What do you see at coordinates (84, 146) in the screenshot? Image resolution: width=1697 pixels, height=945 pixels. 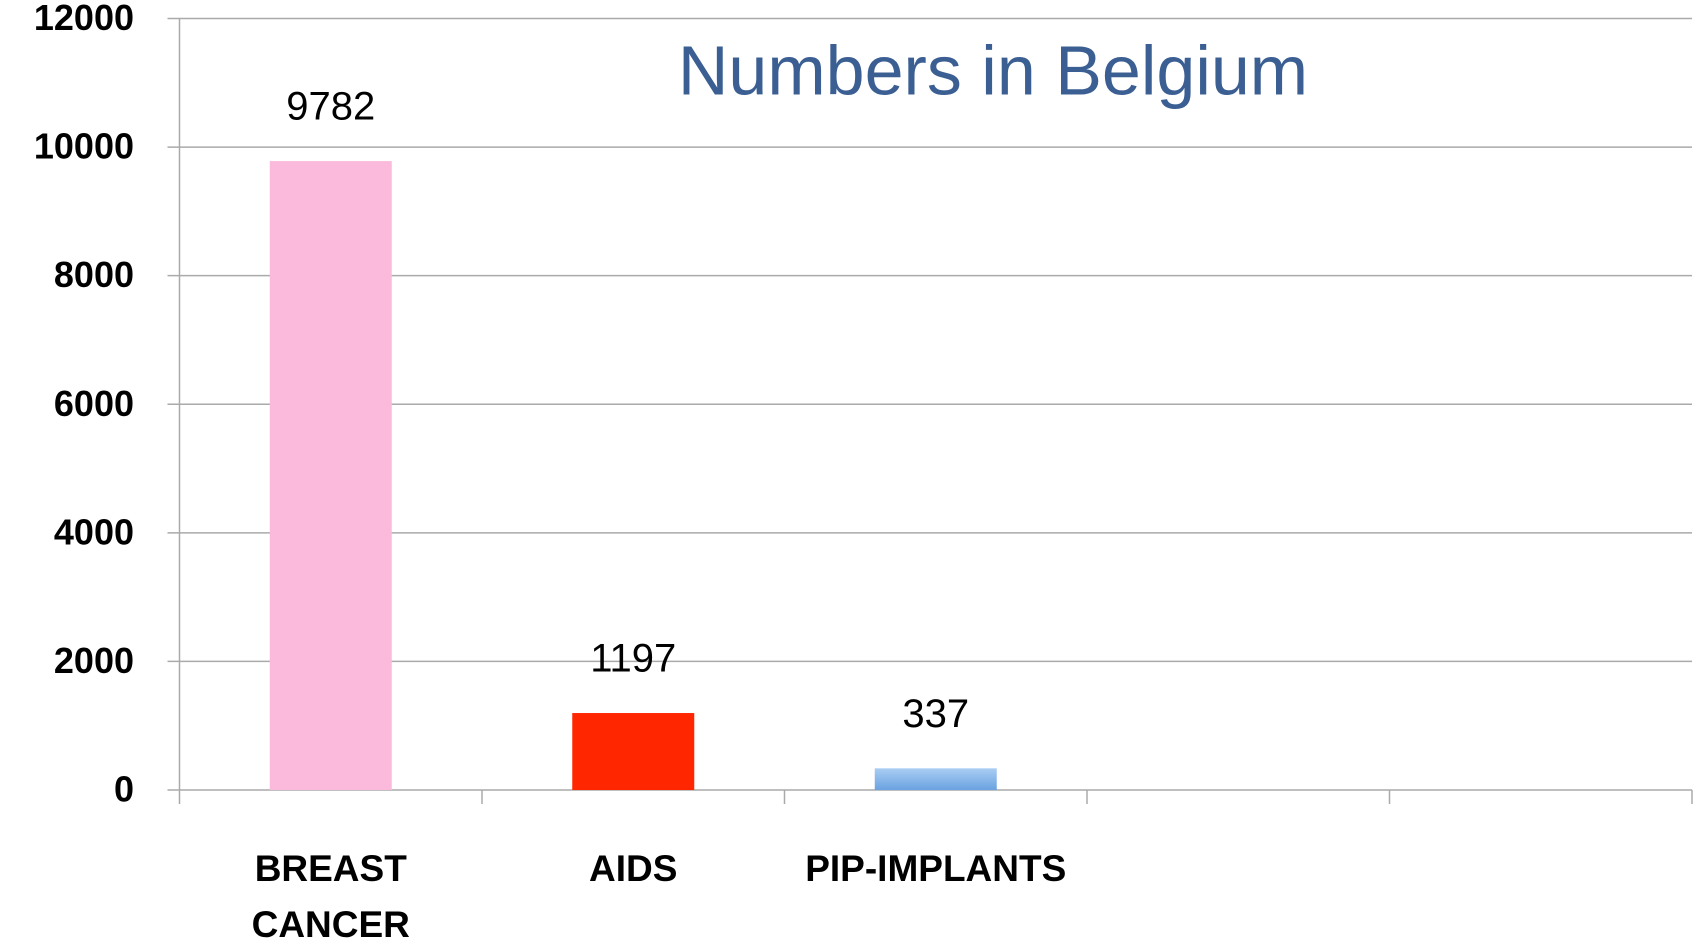 I see `y-tick-label: 10000` at bounding box center [84, 146].